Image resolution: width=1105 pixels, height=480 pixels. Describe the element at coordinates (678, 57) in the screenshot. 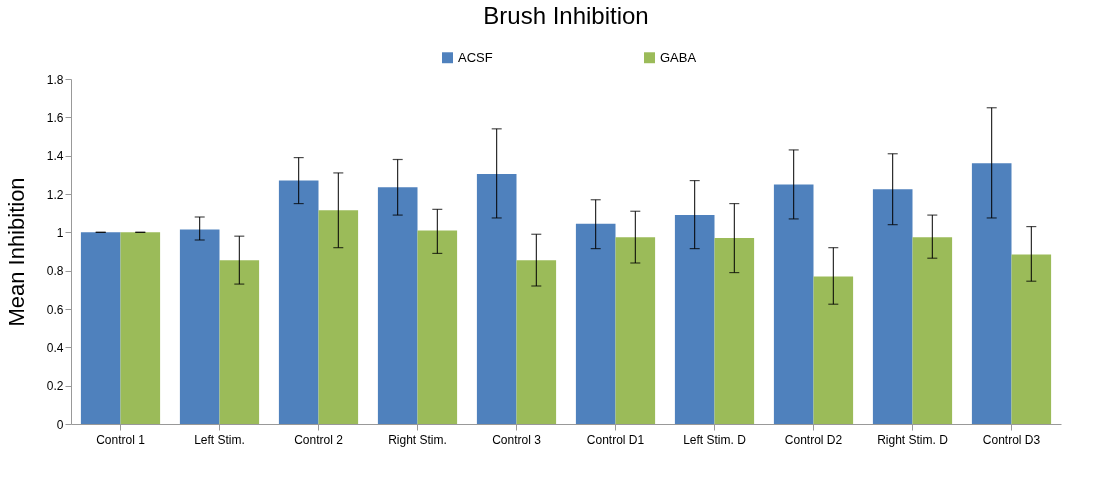

I see `legend-label: GABA` at that location.